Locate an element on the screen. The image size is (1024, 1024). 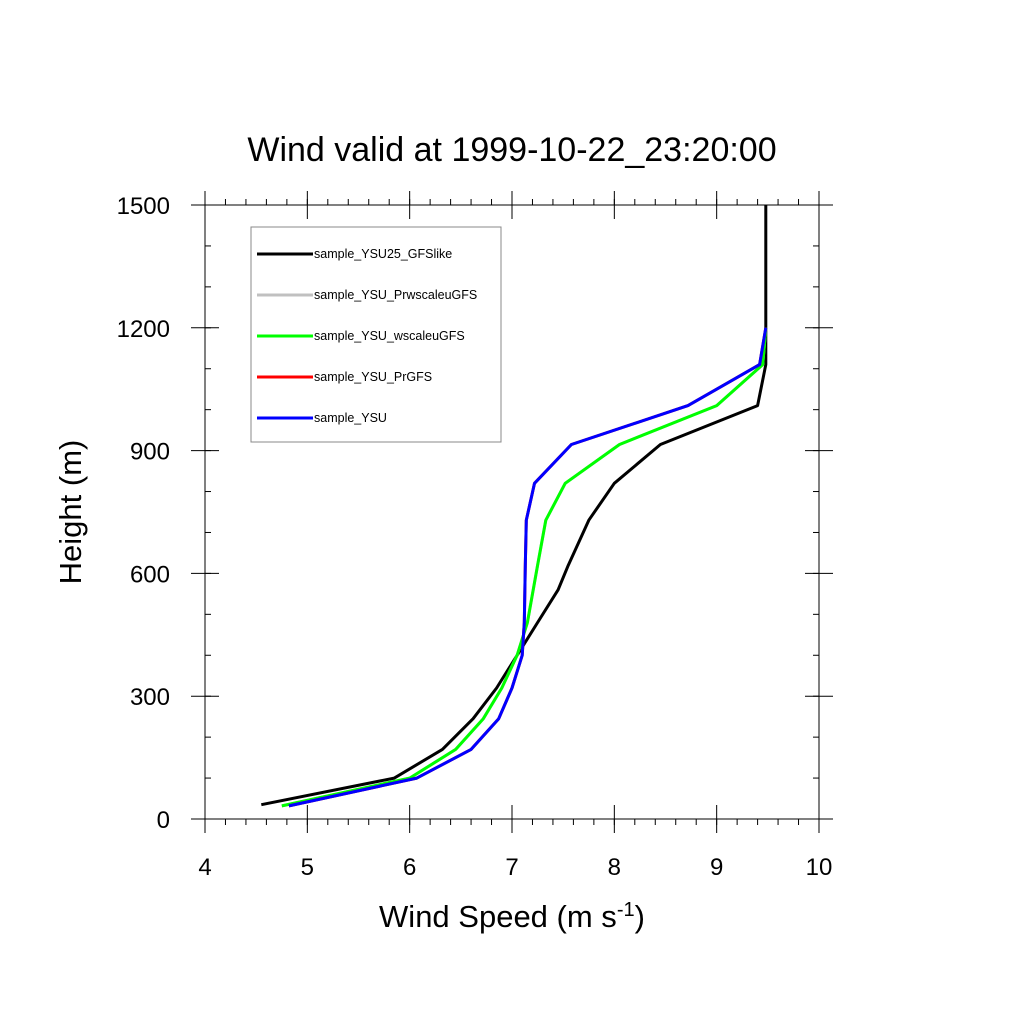
x-axis-label-end: ) is located at coordinates (640, 916).